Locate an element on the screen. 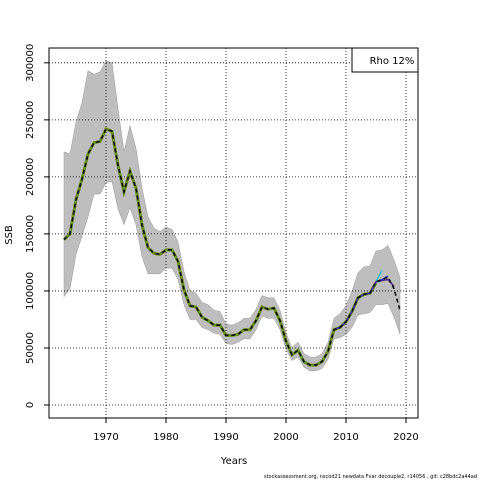 This screenshot has height=480, width=480. y-tick-label: 250000 is located at coordinates (30, 120).